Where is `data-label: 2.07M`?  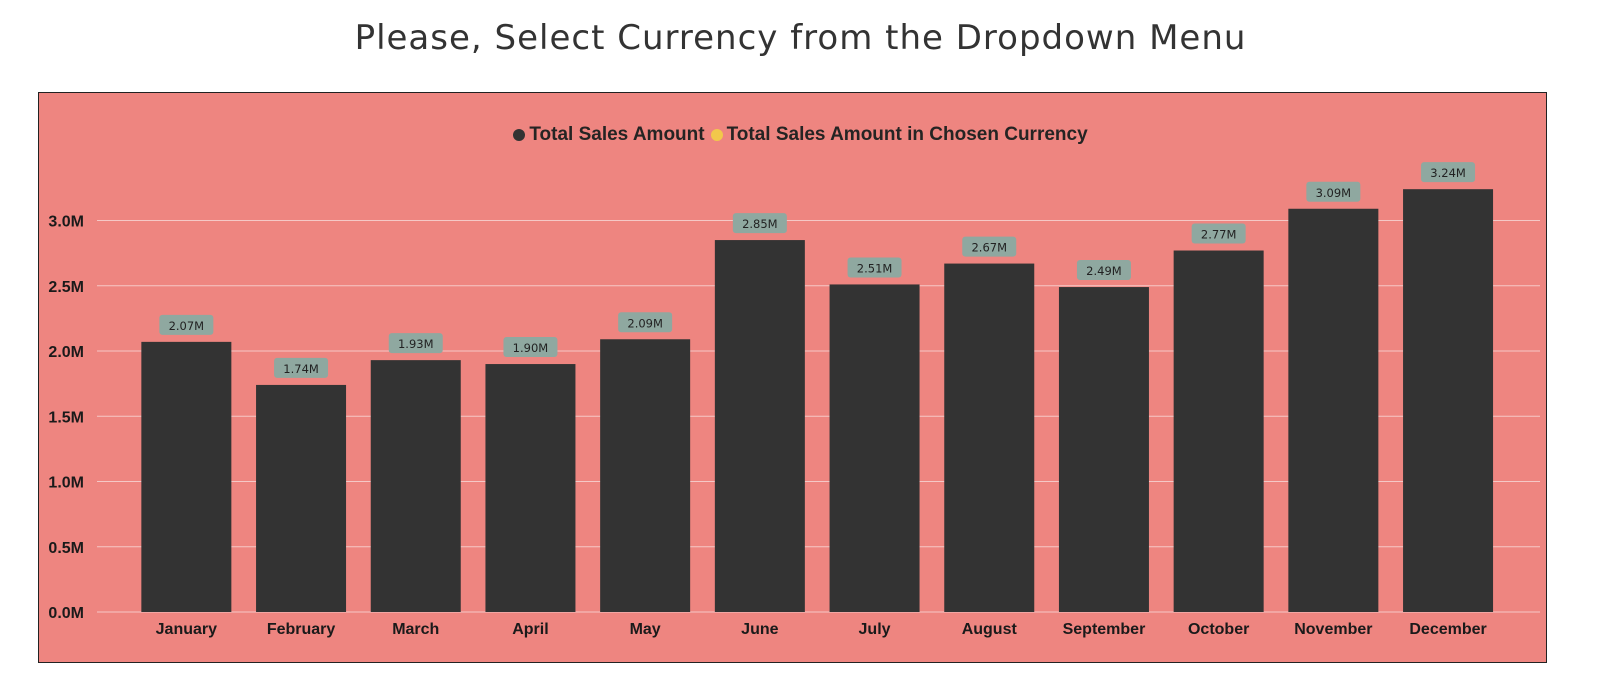
data-label: 2.07M is located at coordinates (187, 326).